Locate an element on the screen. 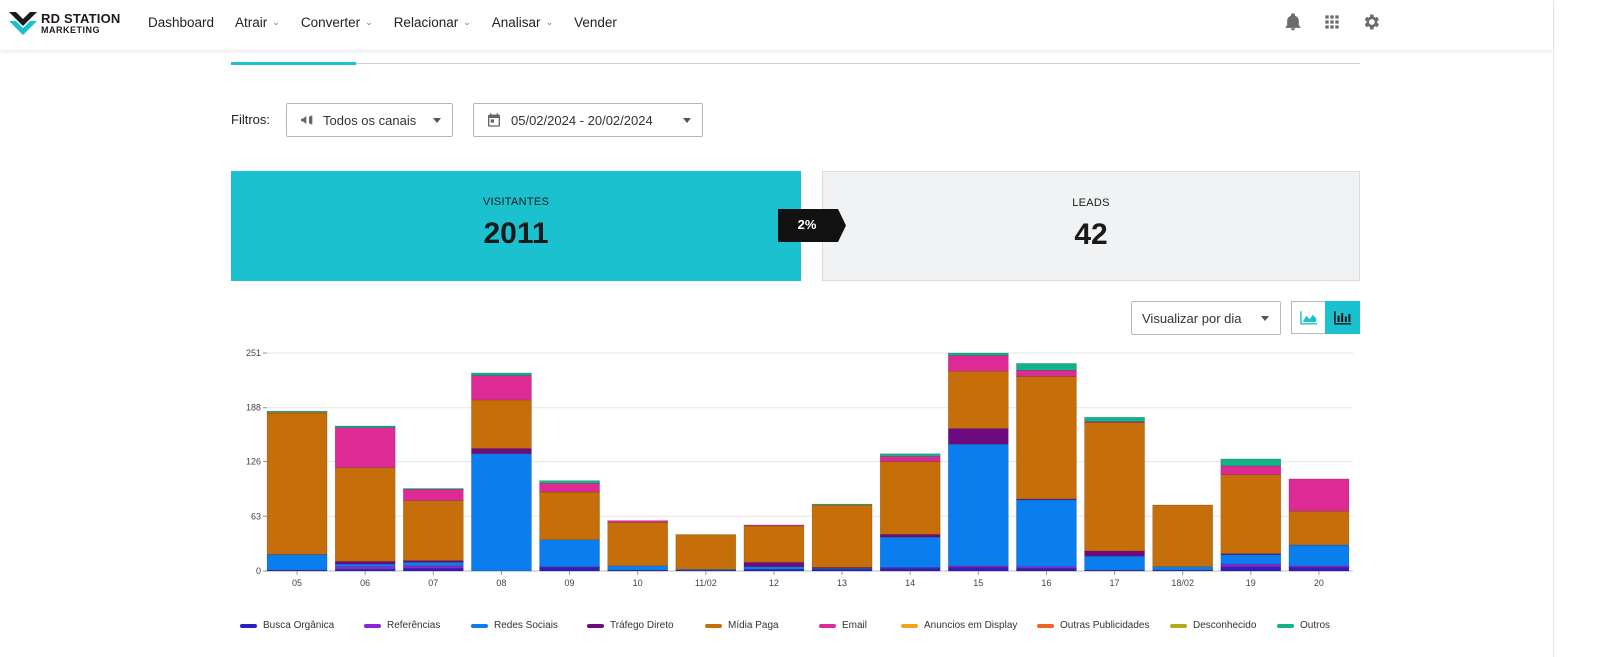 Image resolution: width=1600 pixels, height=657 pixels. visitors-label: VISITANTES is located at coordinates (516, 202).